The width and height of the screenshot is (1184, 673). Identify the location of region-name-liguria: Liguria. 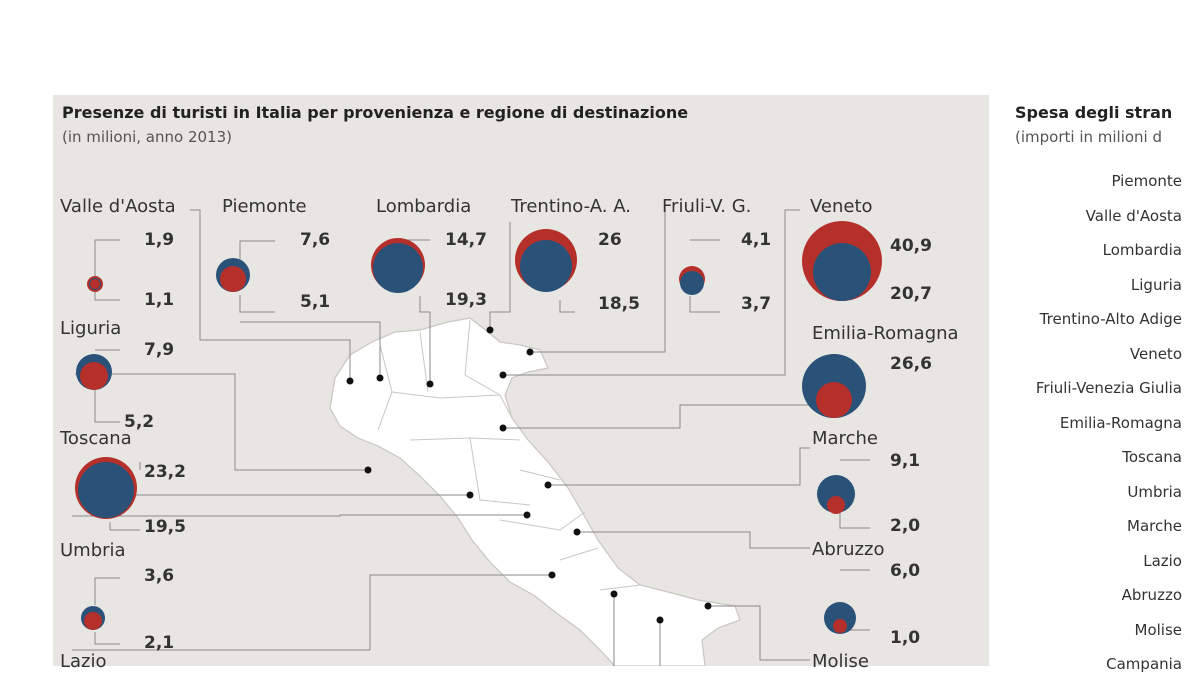
(91, 328).